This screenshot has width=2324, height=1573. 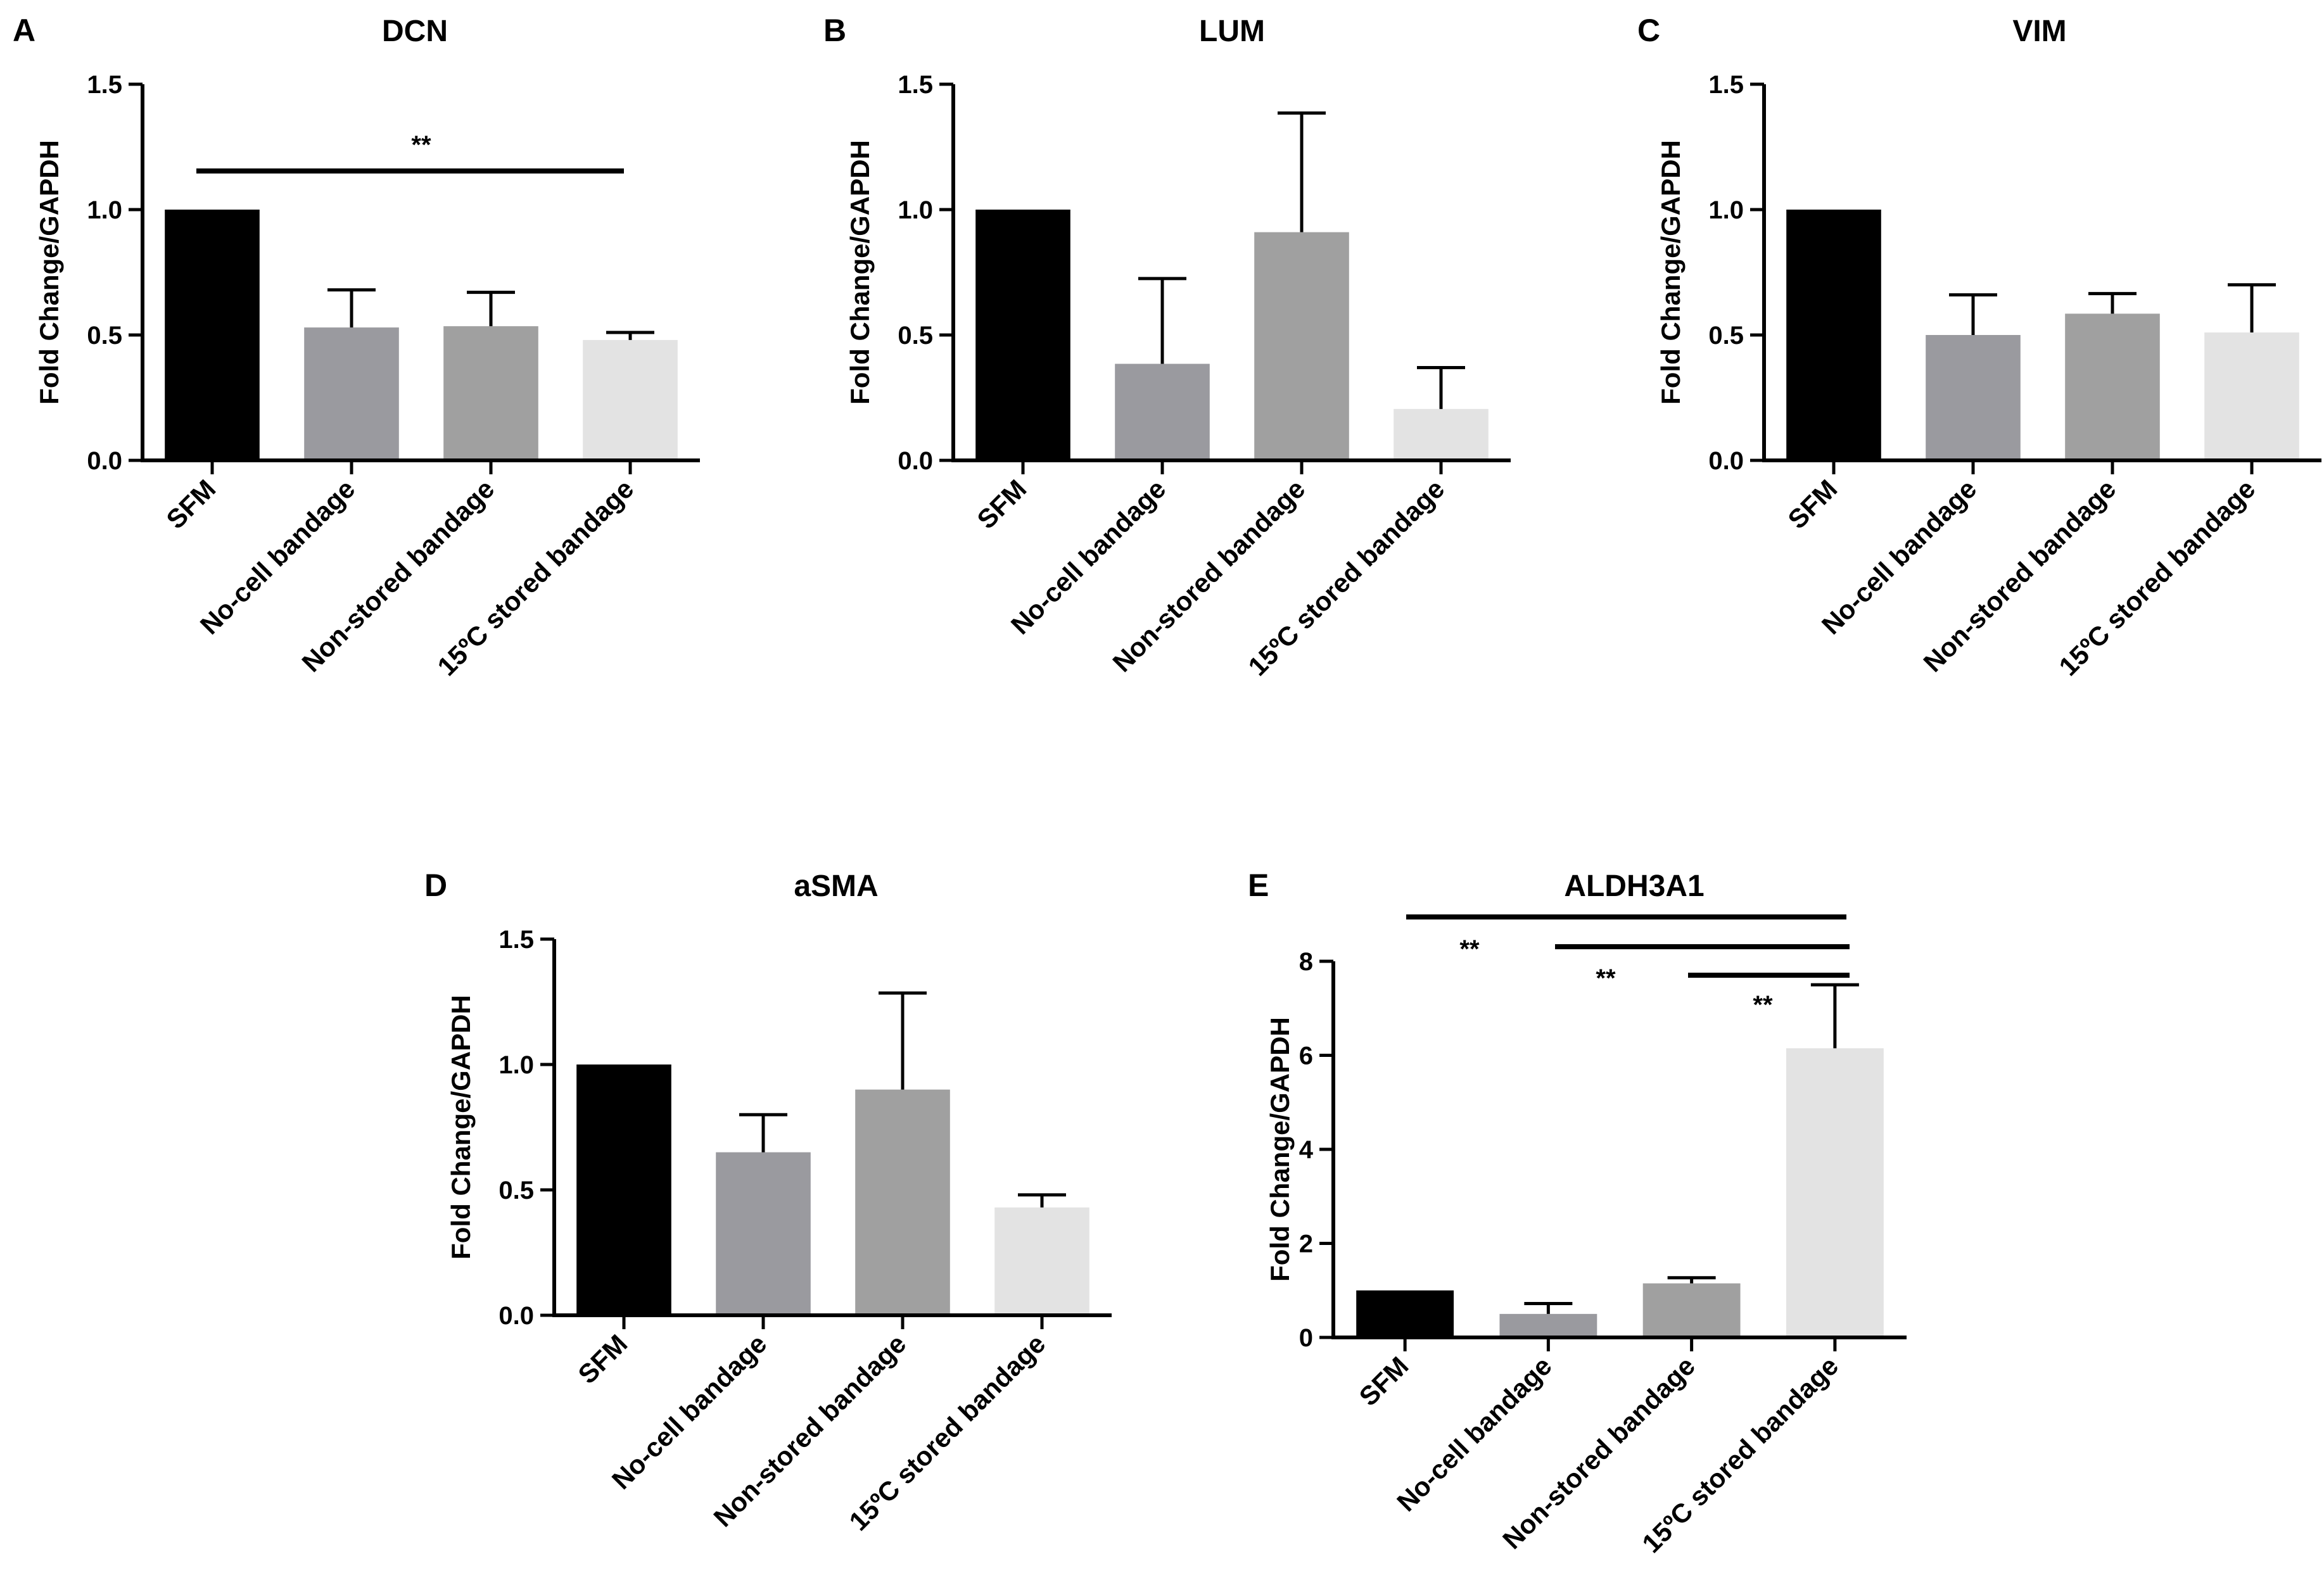 I want to click on panel-c-ylabel: Fold Change/GAPDH, so click(x=1671, y=272).